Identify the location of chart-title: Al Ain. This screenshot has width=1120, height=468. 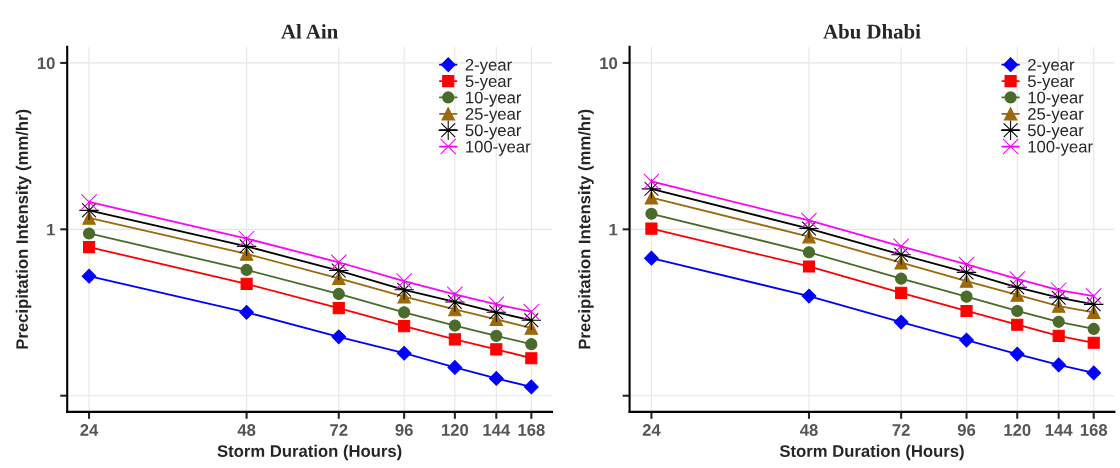
(309, 31).